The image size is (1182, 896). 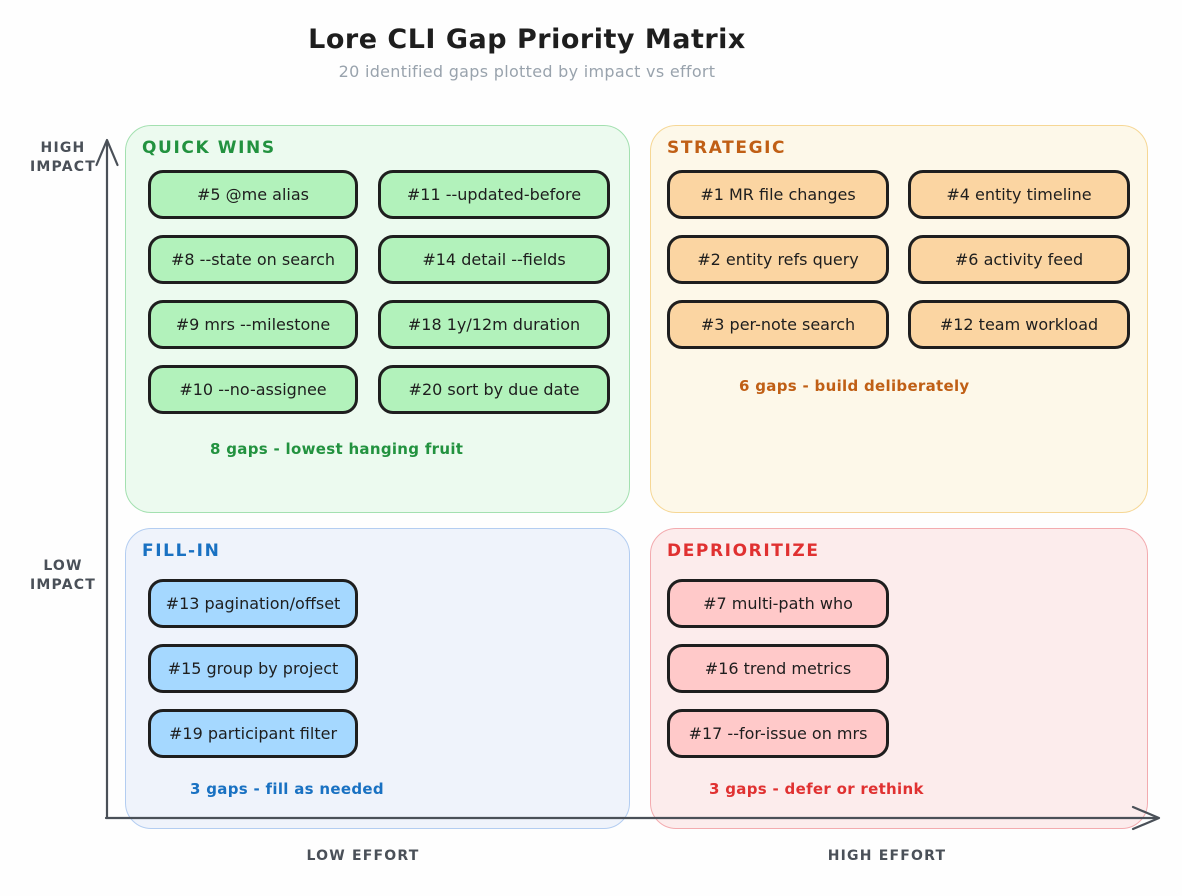 I want to click on axis-label-low-effort: LOW EFFORT, so click(x=363, y=856).